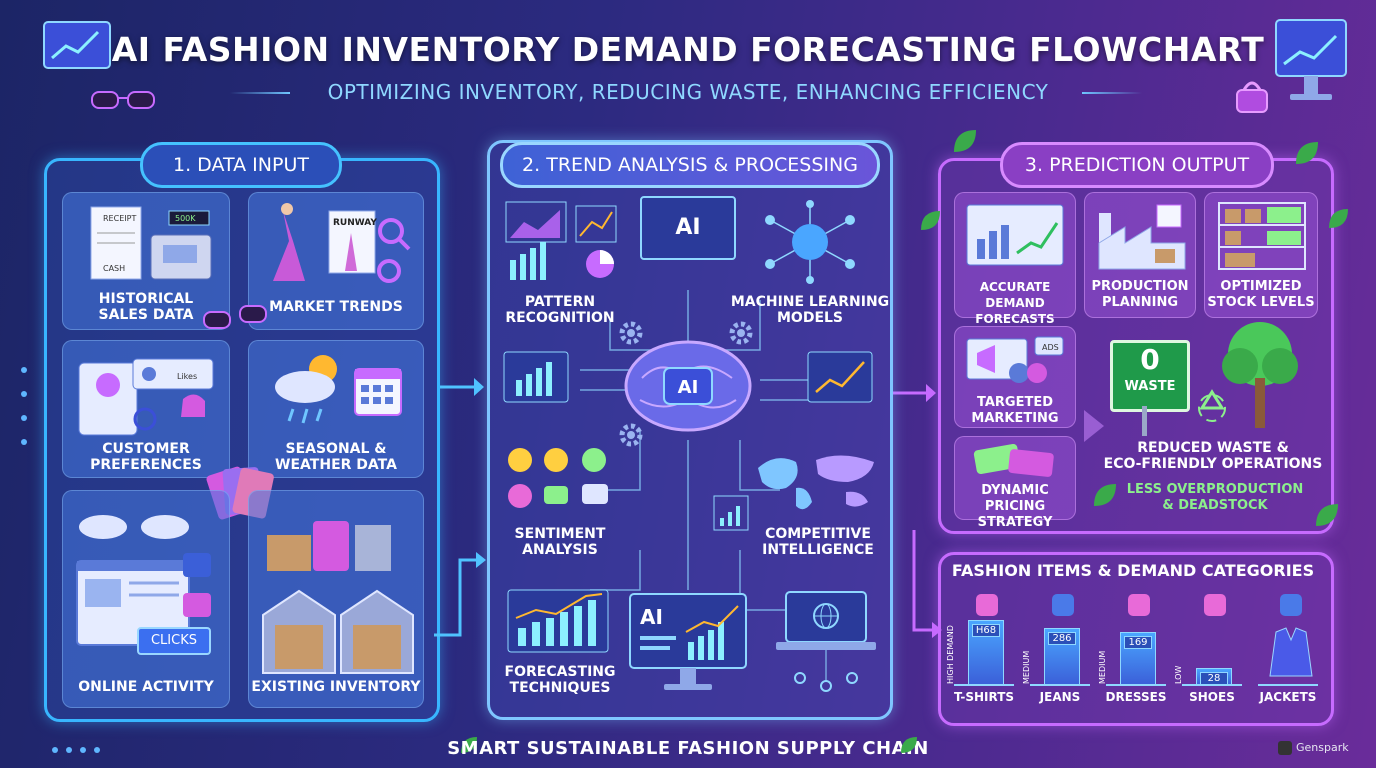 The height and width of the screenshot is (768, 1376). I want to click on ai-brain-icon: AI, so click(688, 390).